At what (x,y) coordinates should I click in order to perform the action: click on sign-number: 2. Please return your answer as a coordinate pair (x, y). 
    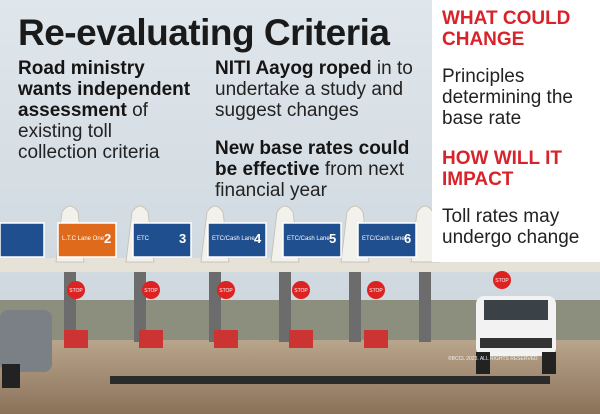
    Looking at the image, I should click on (107, 238).